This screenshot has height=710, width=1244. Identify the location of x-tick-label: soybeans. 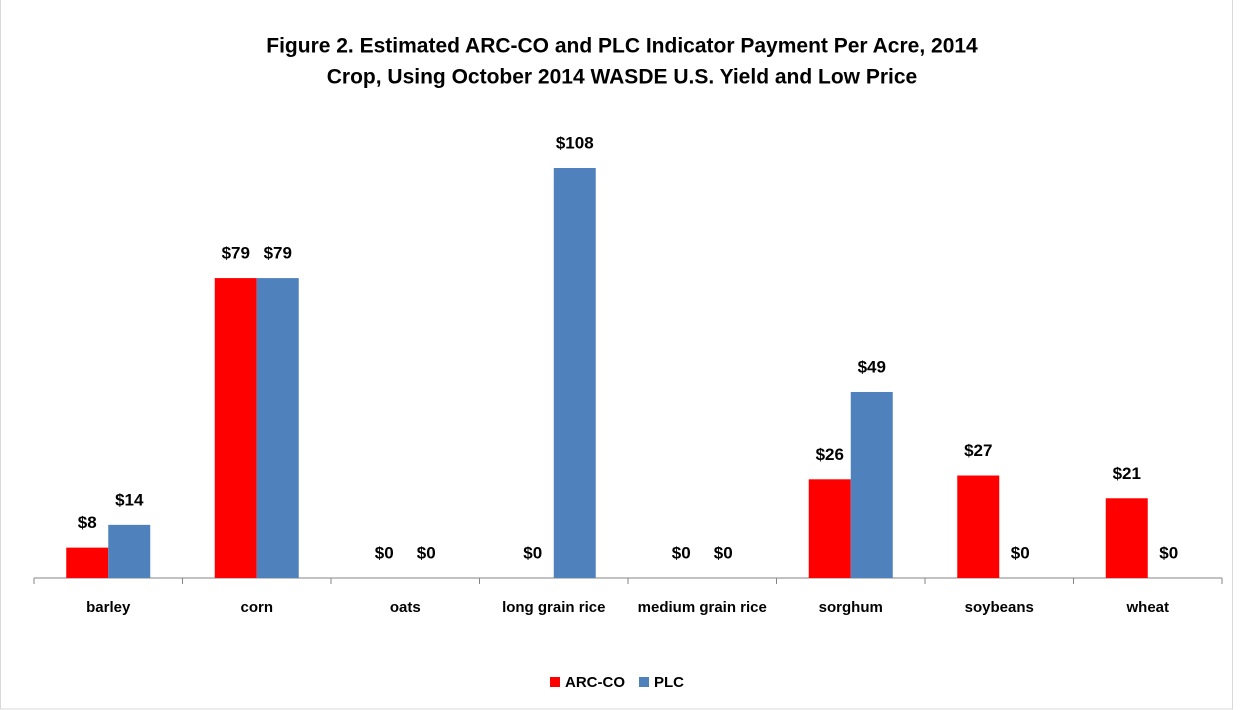
(999, 607).